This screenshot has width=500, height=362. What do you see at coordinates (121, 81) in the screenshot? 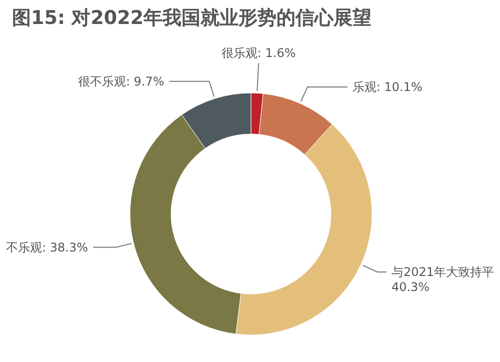
I see `slice-label: 很不乐观: 9.7%` at bounding box center [121, 81].